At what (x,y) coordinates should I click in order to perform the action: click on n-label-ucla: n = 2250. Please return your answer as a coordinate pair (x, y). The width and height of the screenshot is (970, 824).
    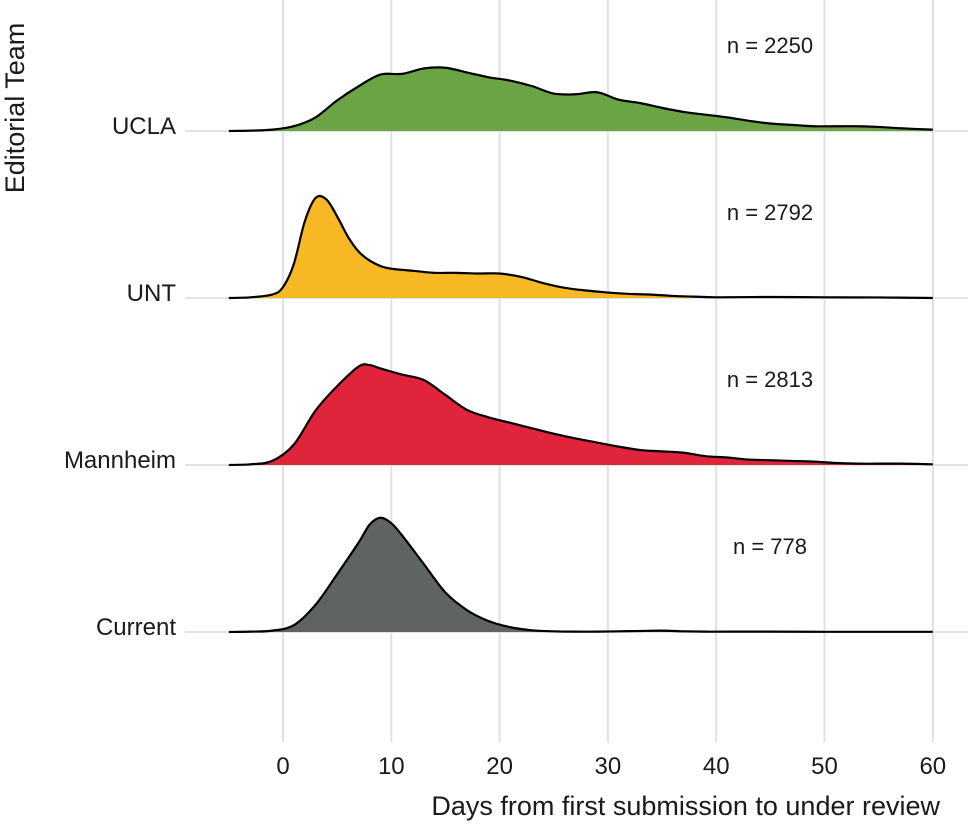
    Looking at the image, I should click on (770, 45).